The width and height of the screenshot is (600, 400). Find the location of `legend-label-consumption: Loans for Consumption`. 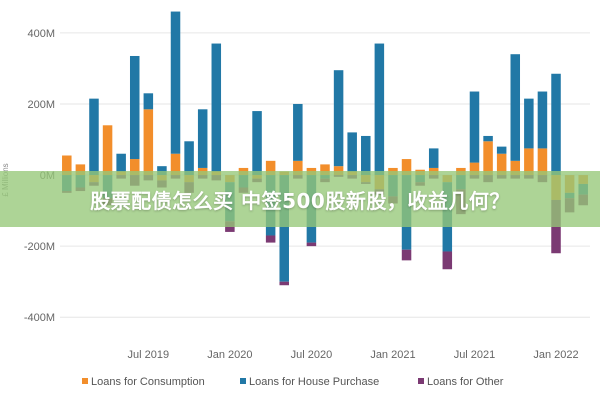

legend-label-consumption: Loans for Consumption is located at coordinates (148, 382).